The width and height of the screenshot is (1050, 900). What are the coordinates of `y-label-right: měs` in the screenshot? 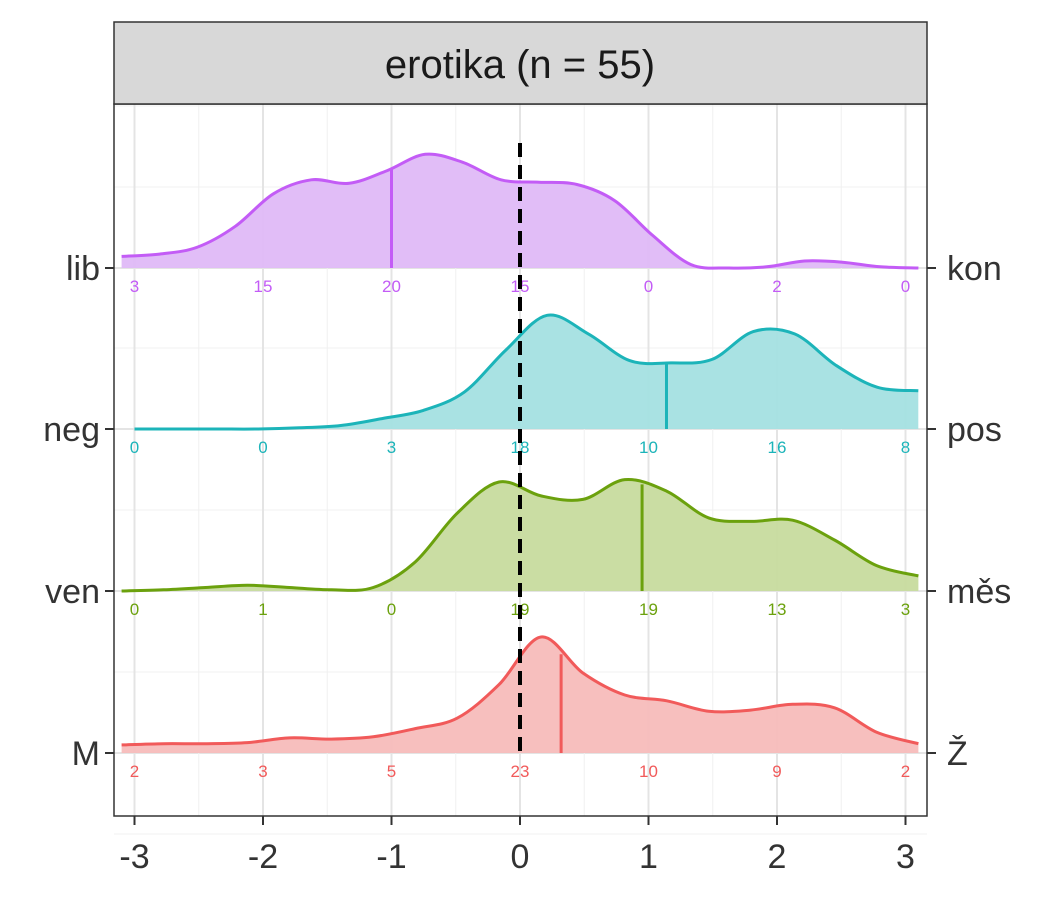 It's located at (979, 592).